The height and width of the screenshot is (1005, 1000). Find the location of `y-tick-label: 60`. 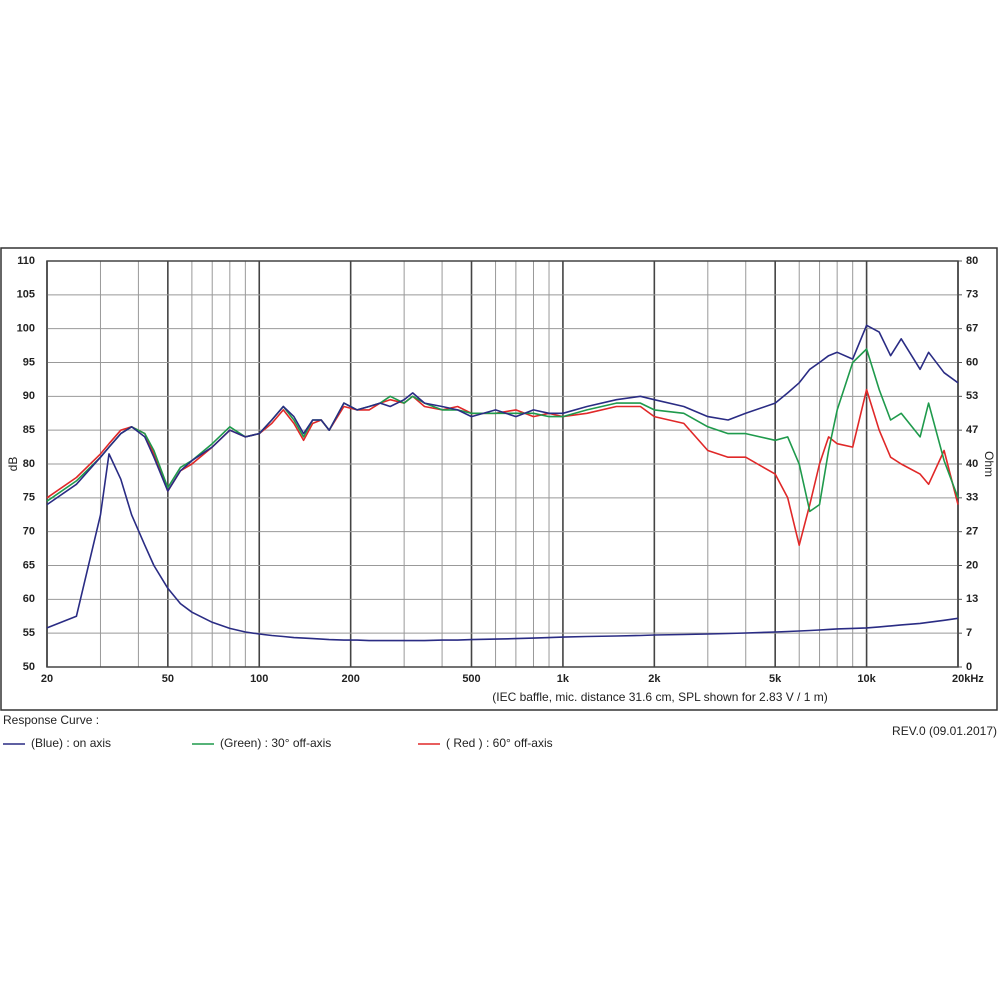

y-tick-label: 60 is located at coordinates (29, 599).